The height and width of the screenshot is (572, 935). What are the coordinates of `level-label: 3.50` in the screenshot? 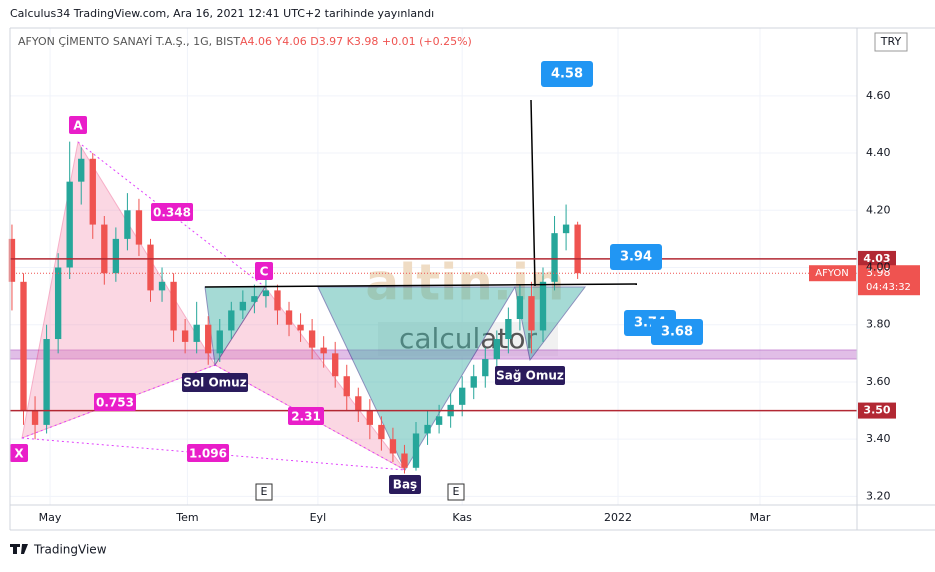 It's located at (876, 410).